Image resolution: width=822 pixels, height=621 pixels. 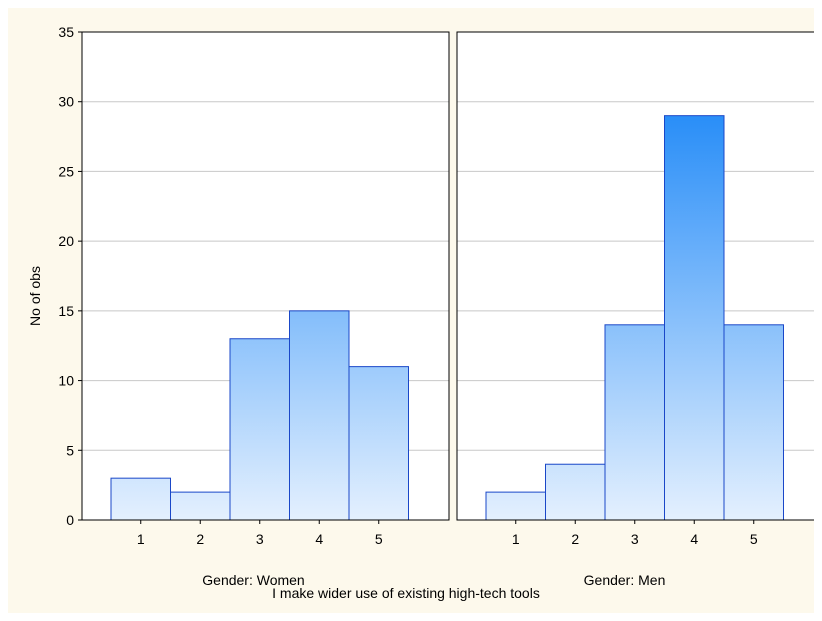 I want to click on y-tick-label: 0, so click(x=70, y=520).